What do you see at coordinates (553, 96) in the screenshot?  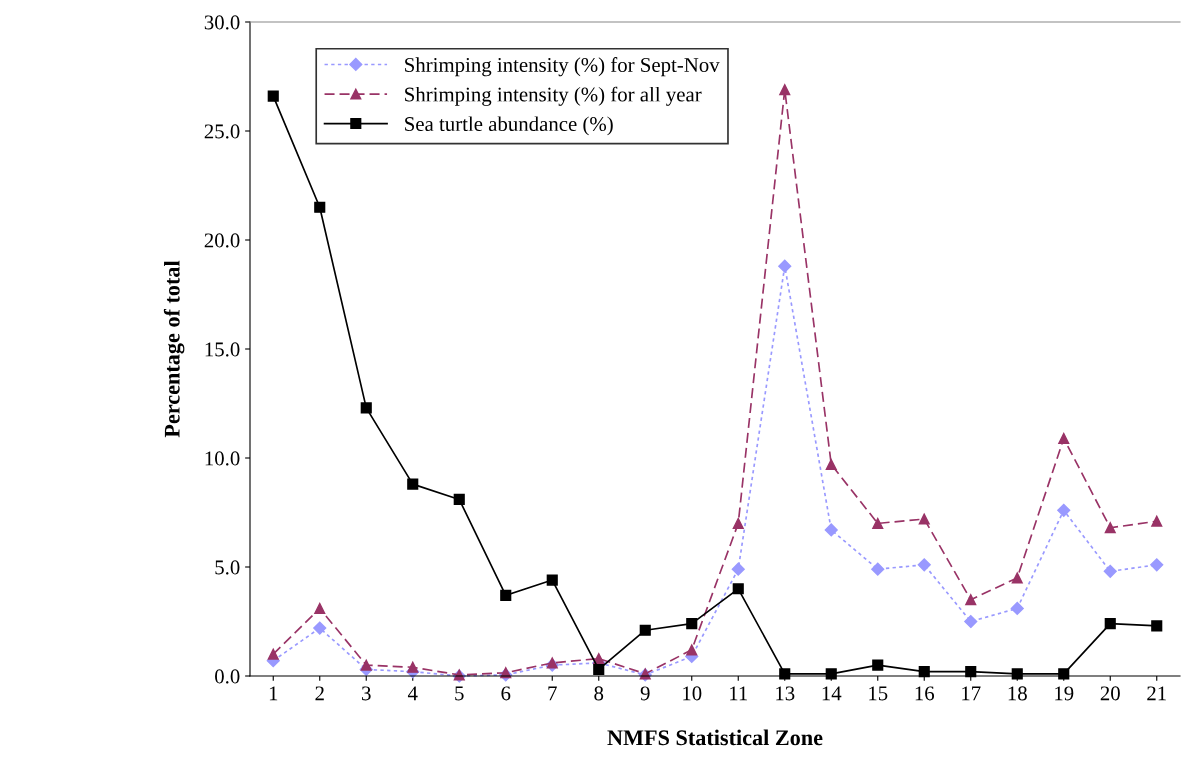 I see `legend-label: Shrimping intensity (%) for all year` at bounding box center [553, 96].